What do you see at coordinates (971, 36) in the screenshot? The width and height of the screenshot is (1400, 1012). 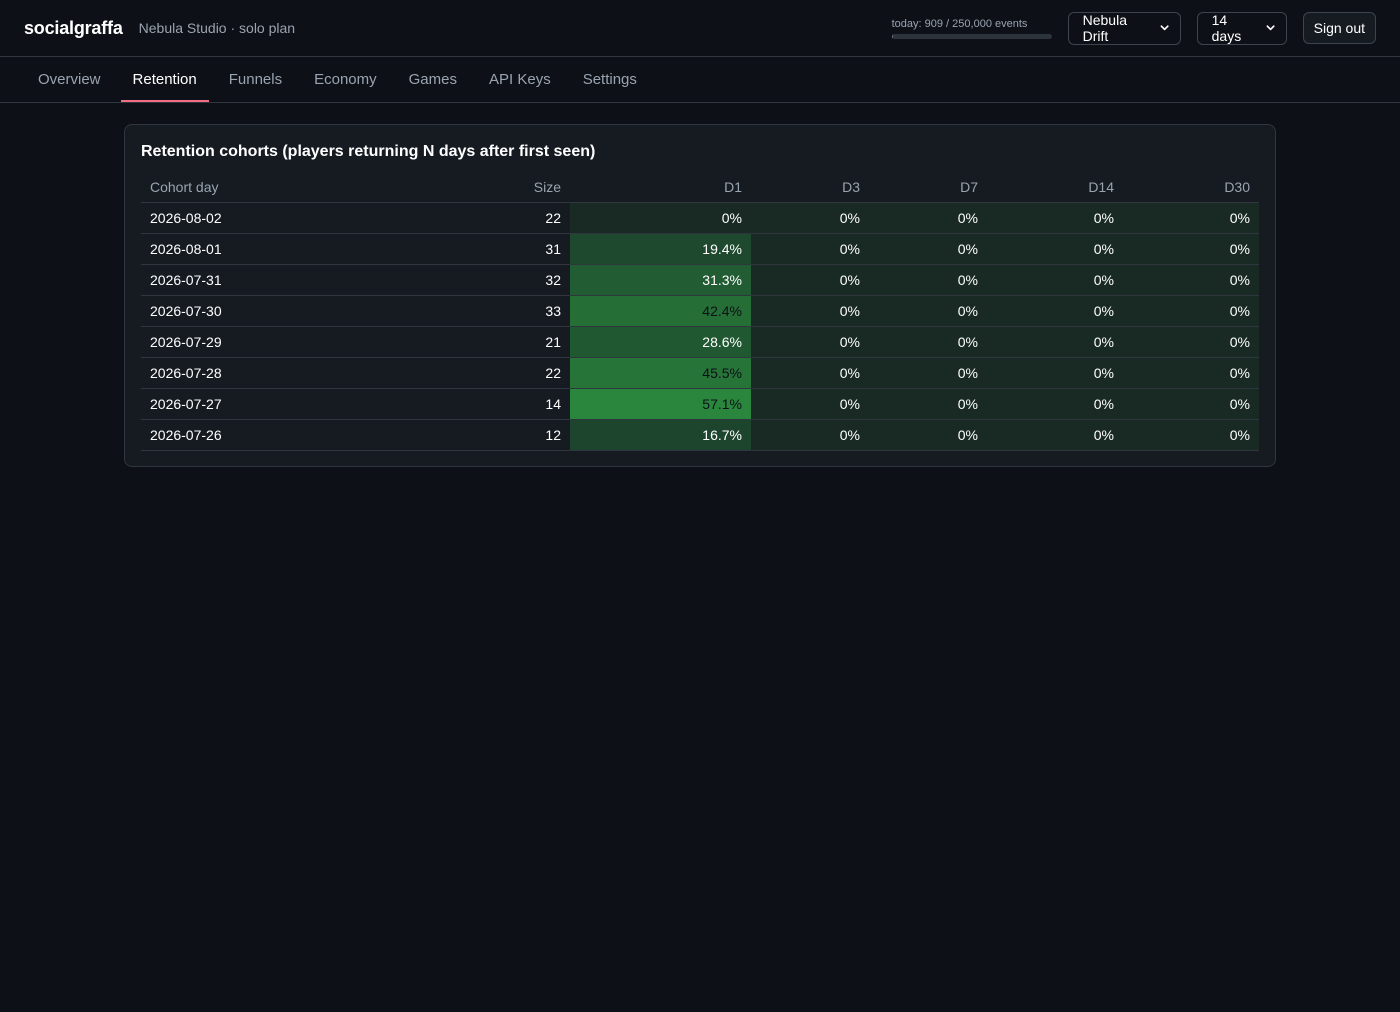 I see `usage-track` at bounding box center [971, 36].